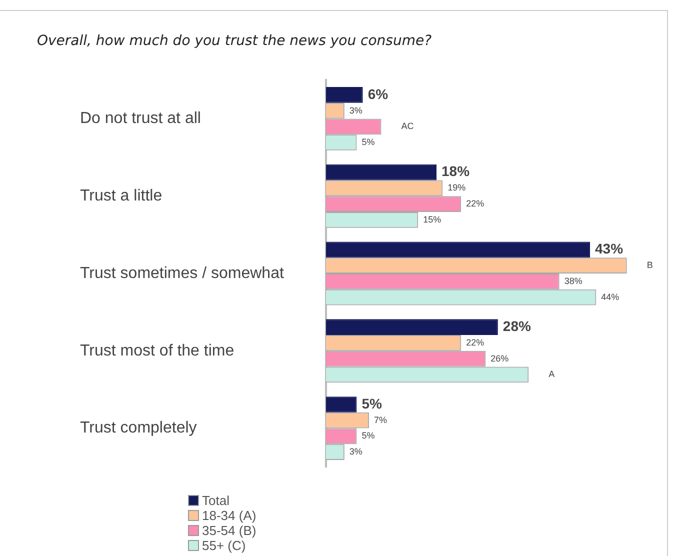 This screenshot has width=678, height=557. I want to click on data-label: 44%, so click(610, 297).